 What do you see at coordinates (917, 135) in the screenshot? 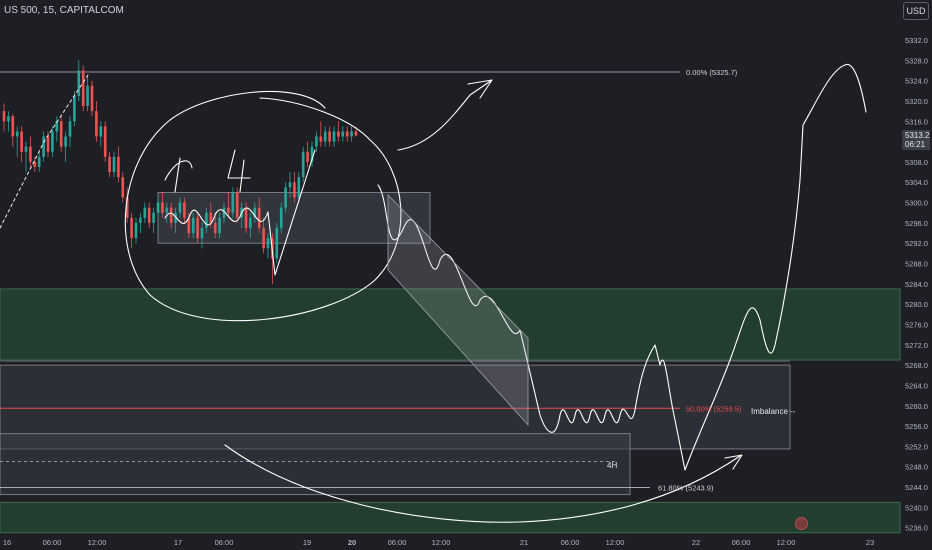
I see `last-price-value: 5313.2` at bounding box center [917, 135].